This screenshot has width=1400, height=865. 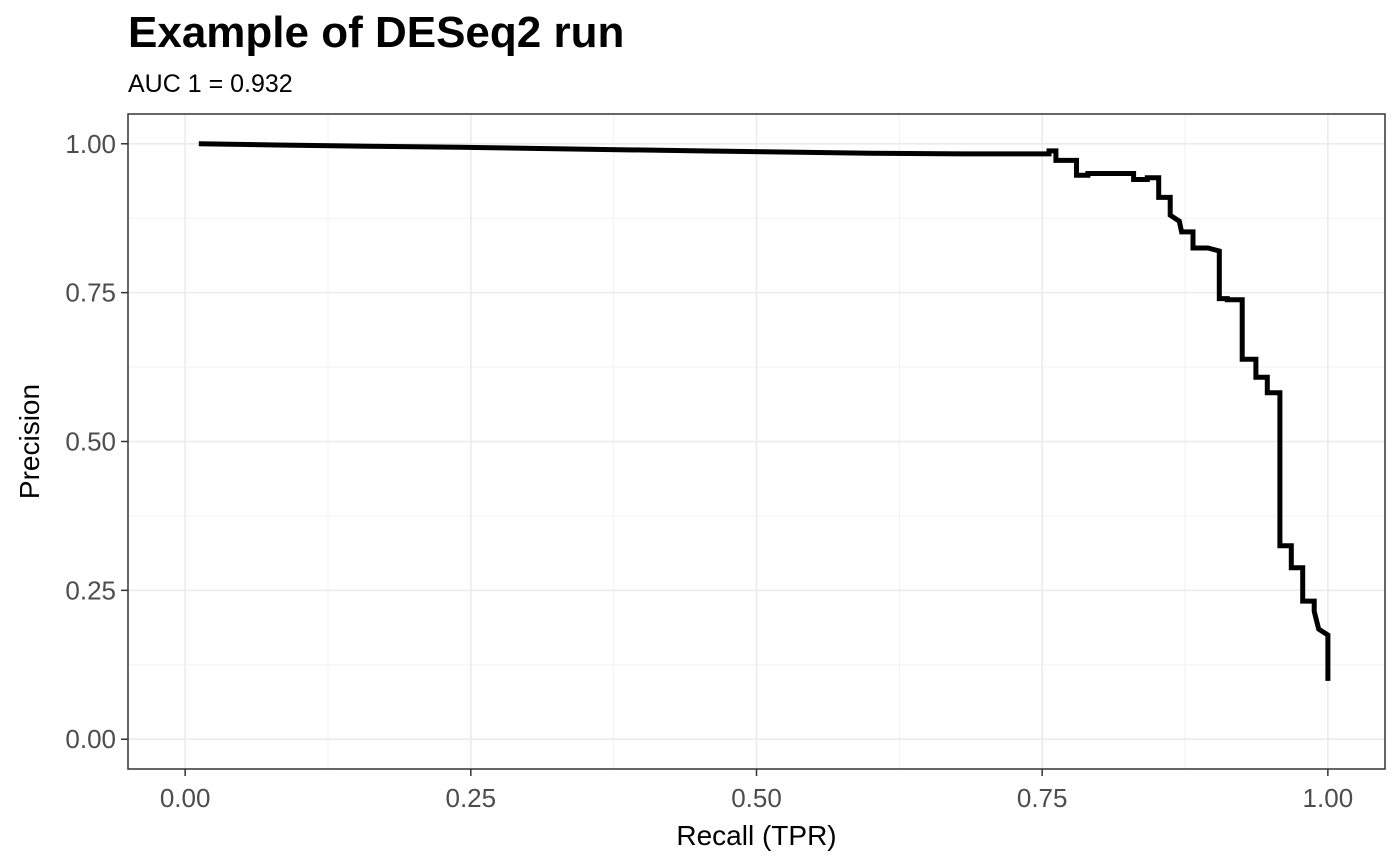 I want to click on chart-title: Example of DESeq2 run, so click(x=376, y=32).